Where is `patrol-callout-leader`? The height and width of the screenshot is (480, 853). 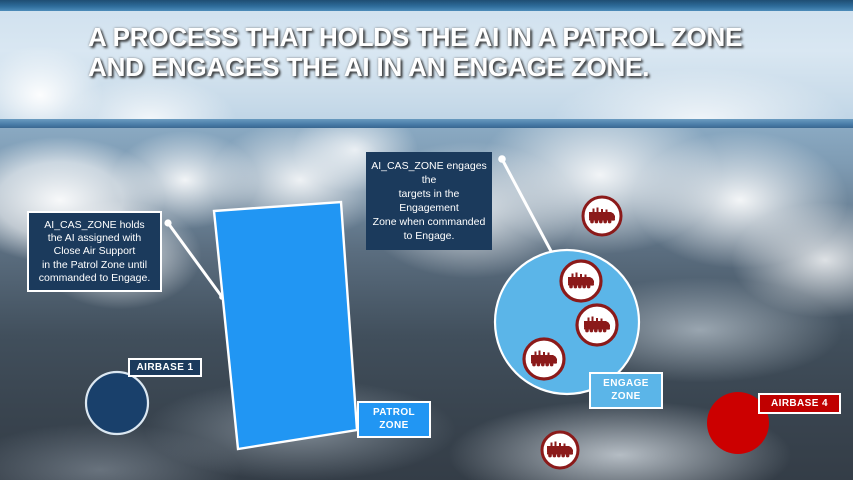 patrol-callout-leader is located at coordinates (195, 260).